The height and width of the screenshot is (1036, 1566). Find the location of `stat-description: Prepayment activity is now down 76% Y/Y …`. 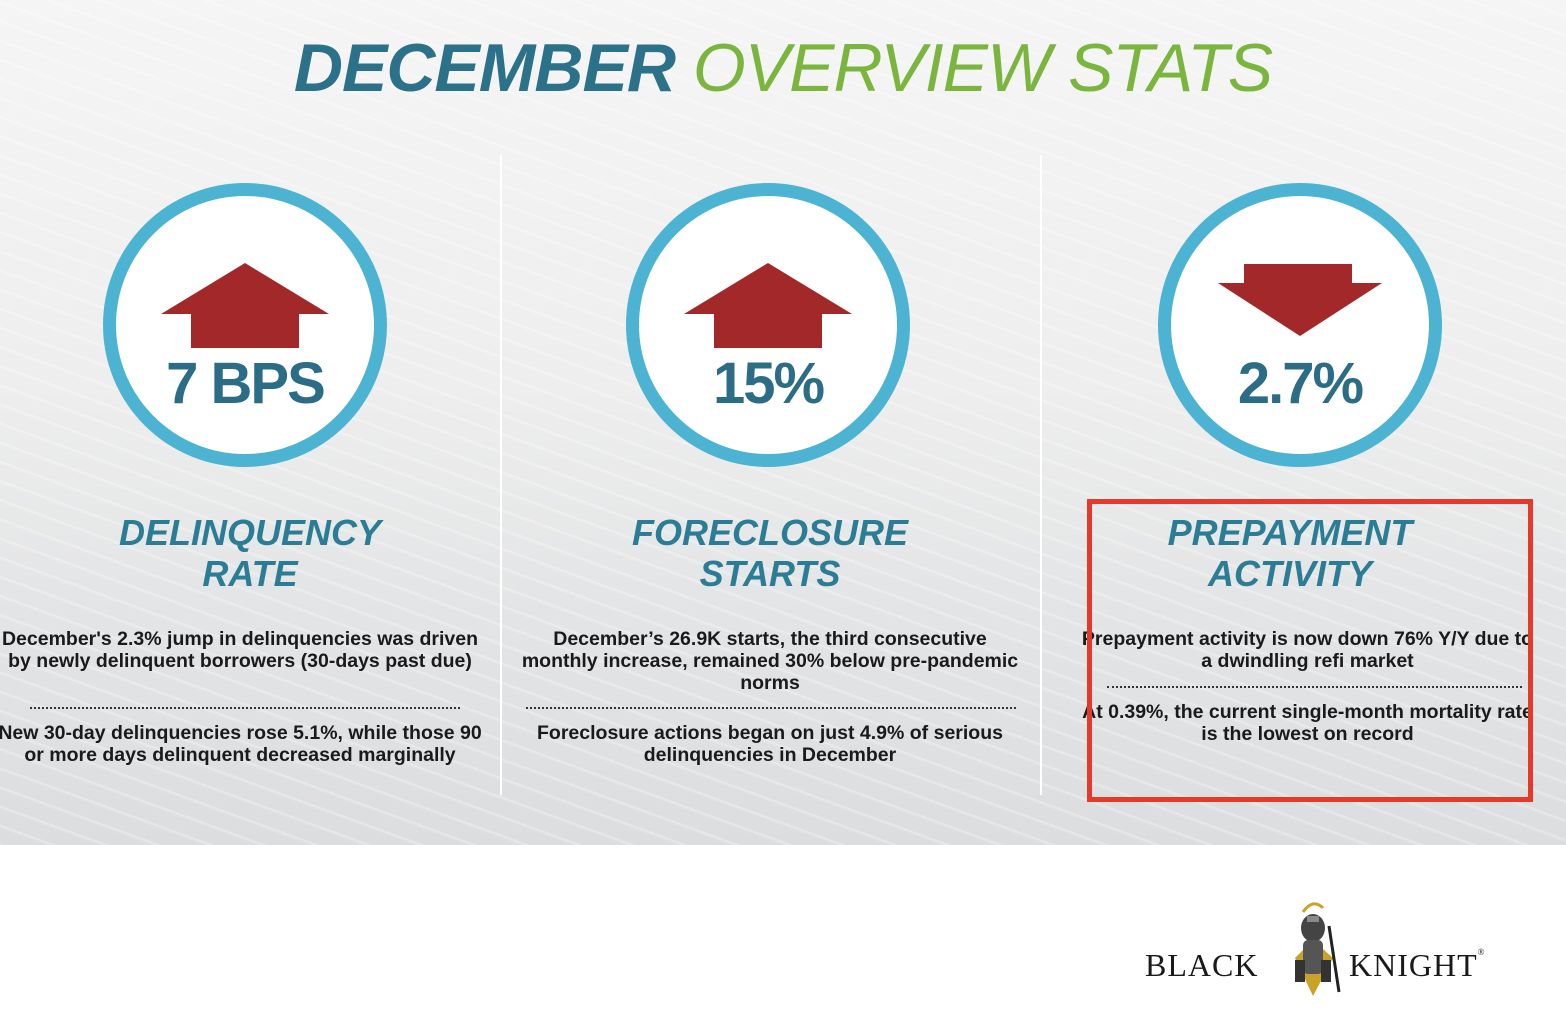

stat-description: Prepayment activity is now down 76% Y/Y … is located at coordinates (1307, 650).